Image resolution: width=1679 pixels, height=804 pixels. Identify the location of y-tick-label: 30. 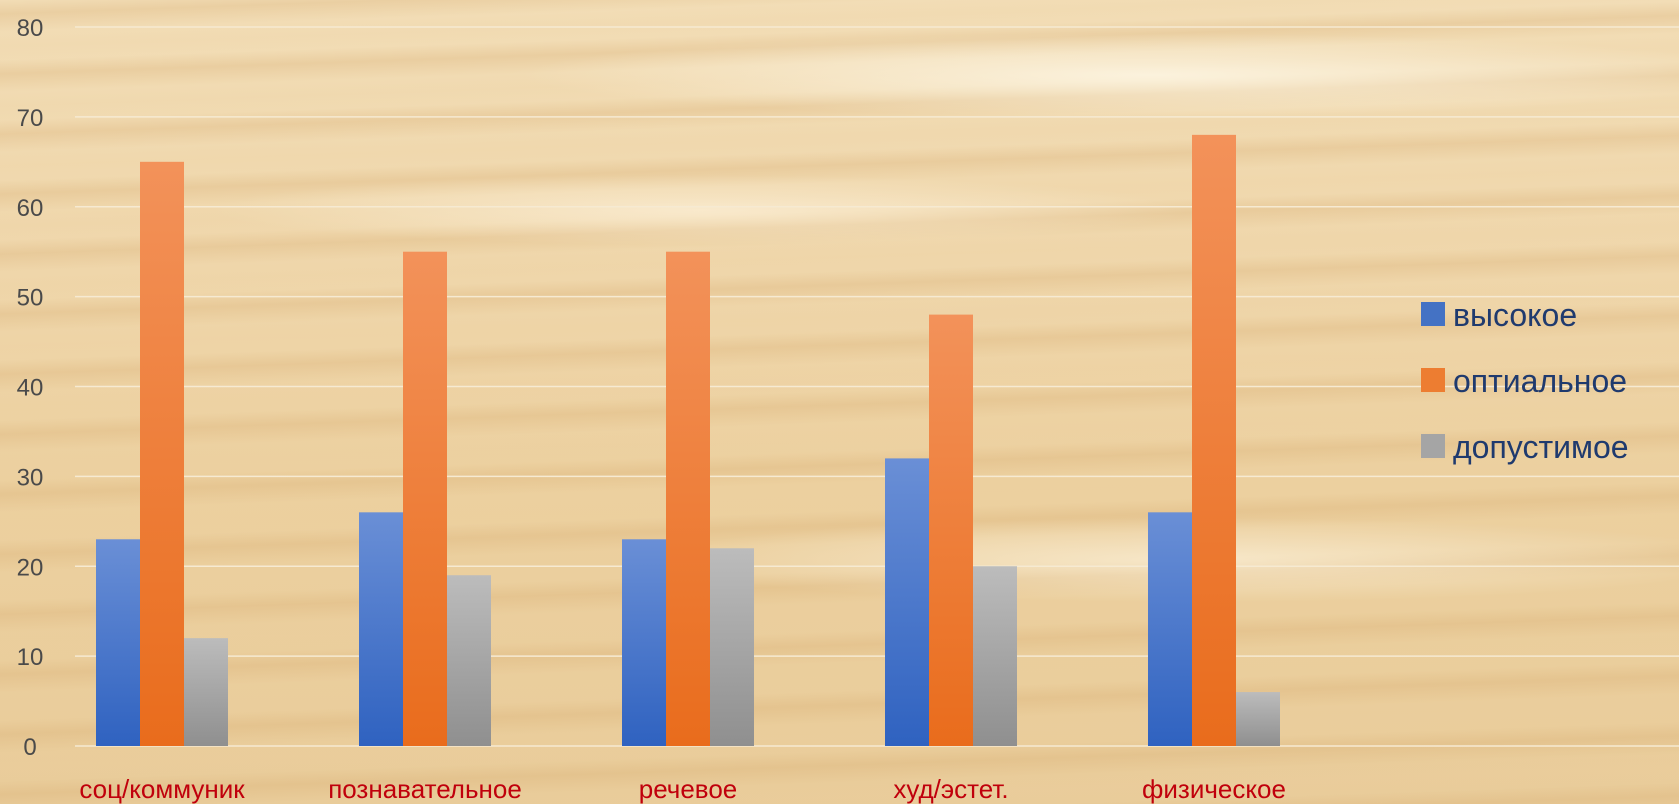
(30, 477).